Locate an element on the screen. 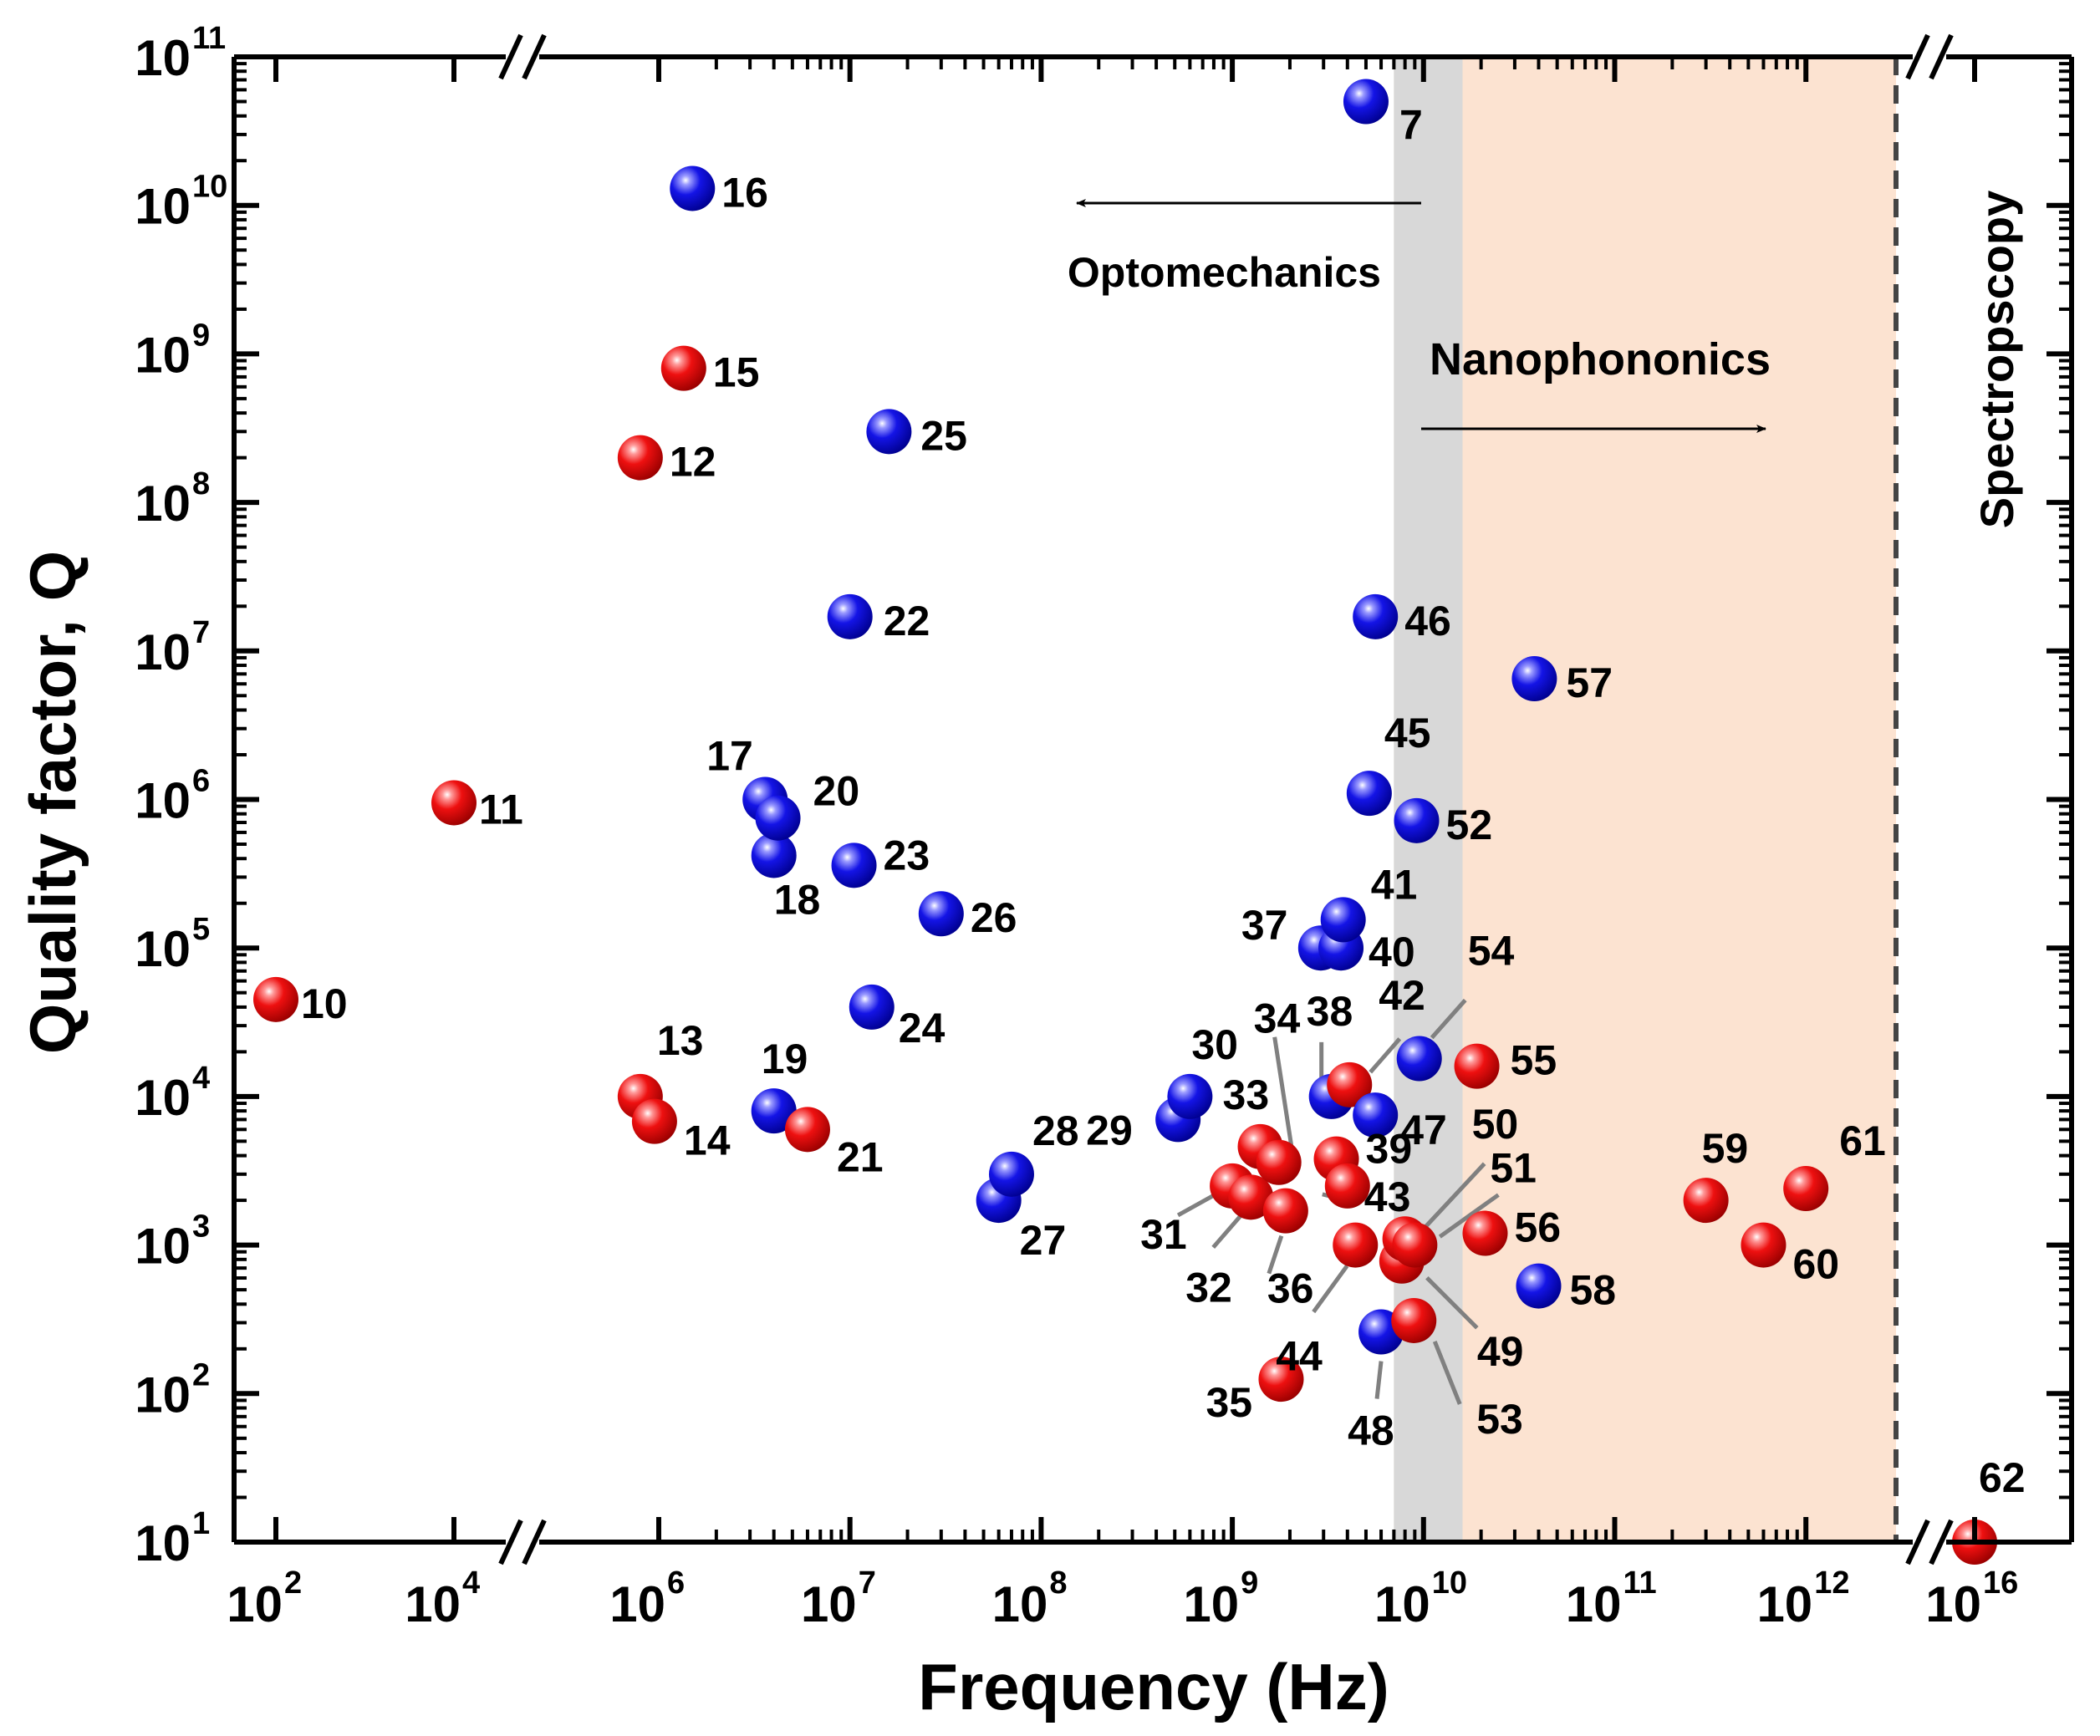 This screenshot has width=2100, height=1736. data-point-label-50: 50 is located at coordinates (1496, 1124).